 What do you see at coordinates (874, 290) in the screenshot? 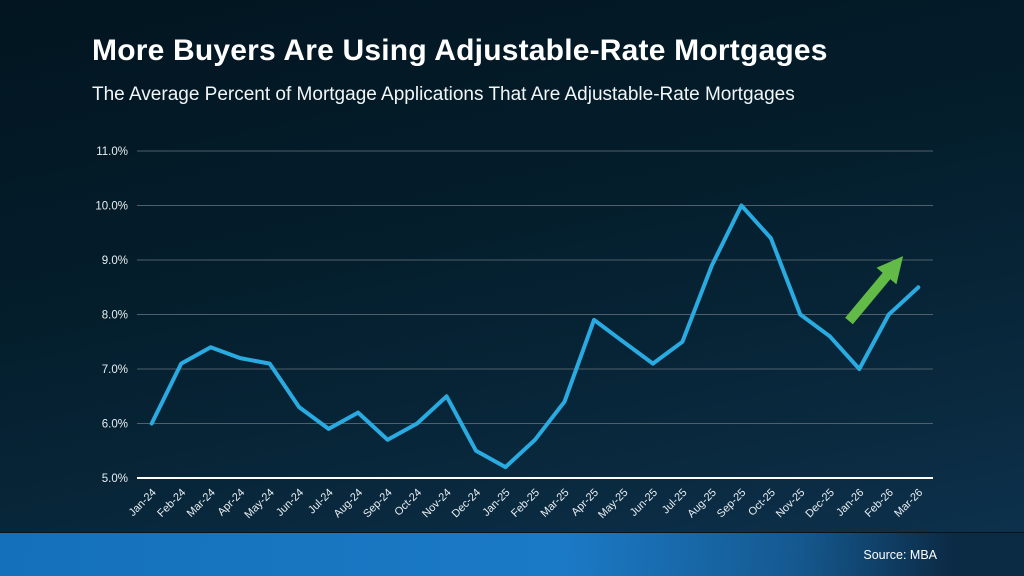
I see `trend-arrow-icon` at bounding box center [874, 290].